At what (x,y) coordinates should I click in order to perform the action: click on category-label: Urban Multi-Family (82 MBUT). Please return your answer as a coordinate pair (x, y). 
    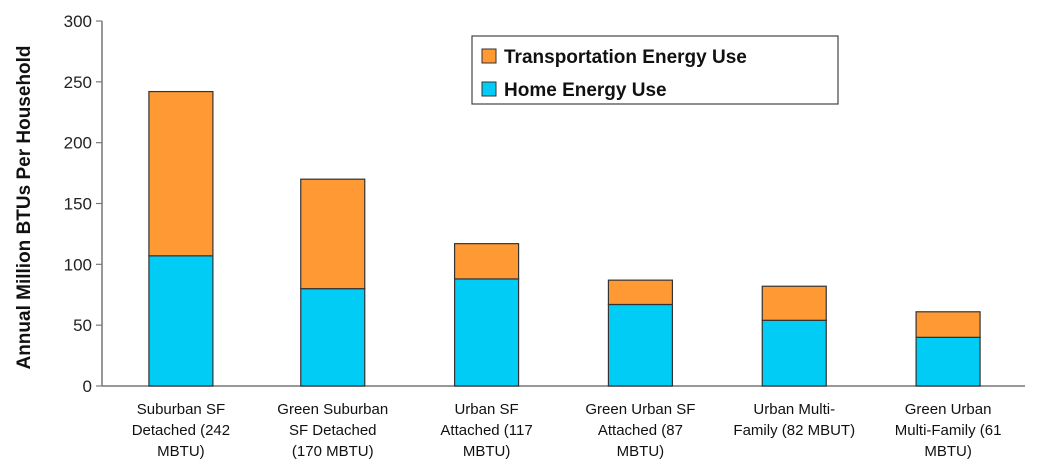
    Looking at the image, I should click on (794, 420).